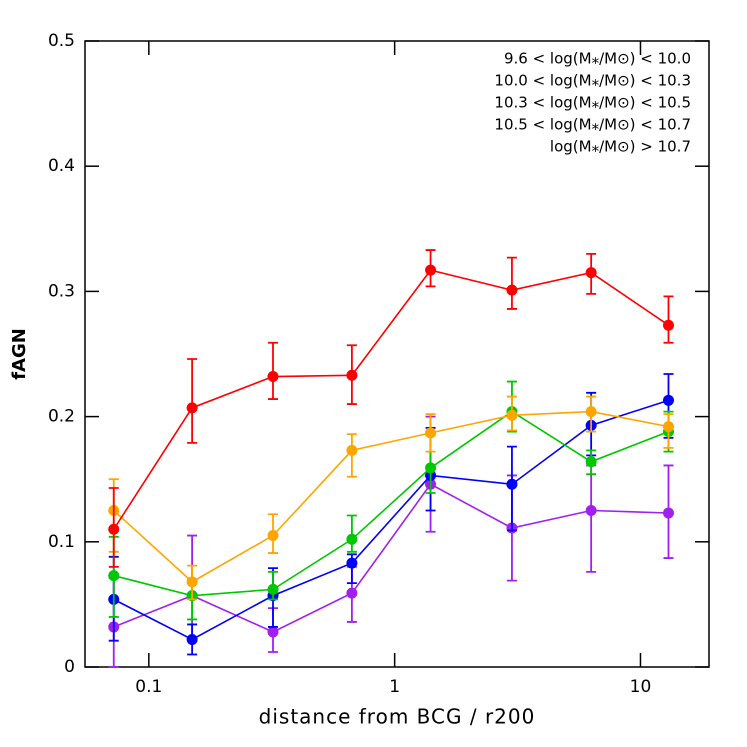 This screenshot has height=747, width=747. I want to click on legend-entry: 10.3 < log(M⁎/M⊙) < 10.5, so click(592, 103).